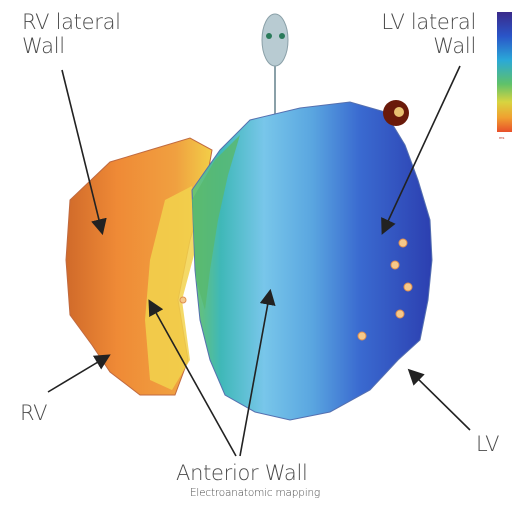 This screenshot has height=512, width=521. I want to click on lv-label: LV, so click(488, 444).